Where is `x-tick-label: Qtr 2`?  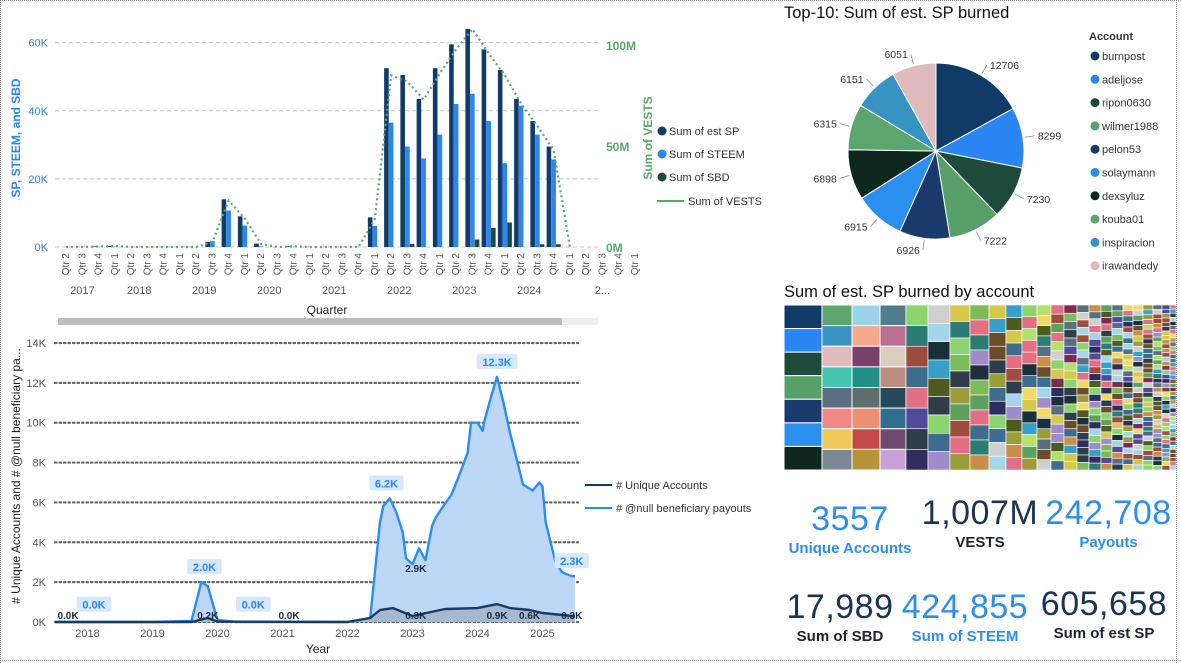
x-tick-label: Qtr 2 is located at coordinates (521, 264).